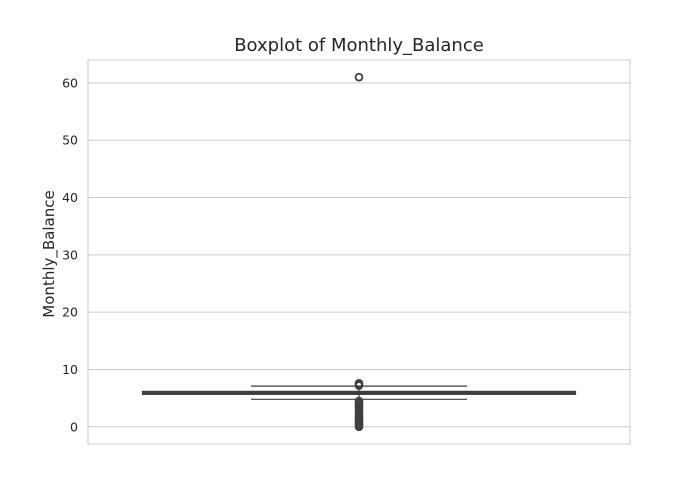  Describe the element at coordinates (74, 426) in the screenshot. I see `y-tick-label-0: 0` at that location.